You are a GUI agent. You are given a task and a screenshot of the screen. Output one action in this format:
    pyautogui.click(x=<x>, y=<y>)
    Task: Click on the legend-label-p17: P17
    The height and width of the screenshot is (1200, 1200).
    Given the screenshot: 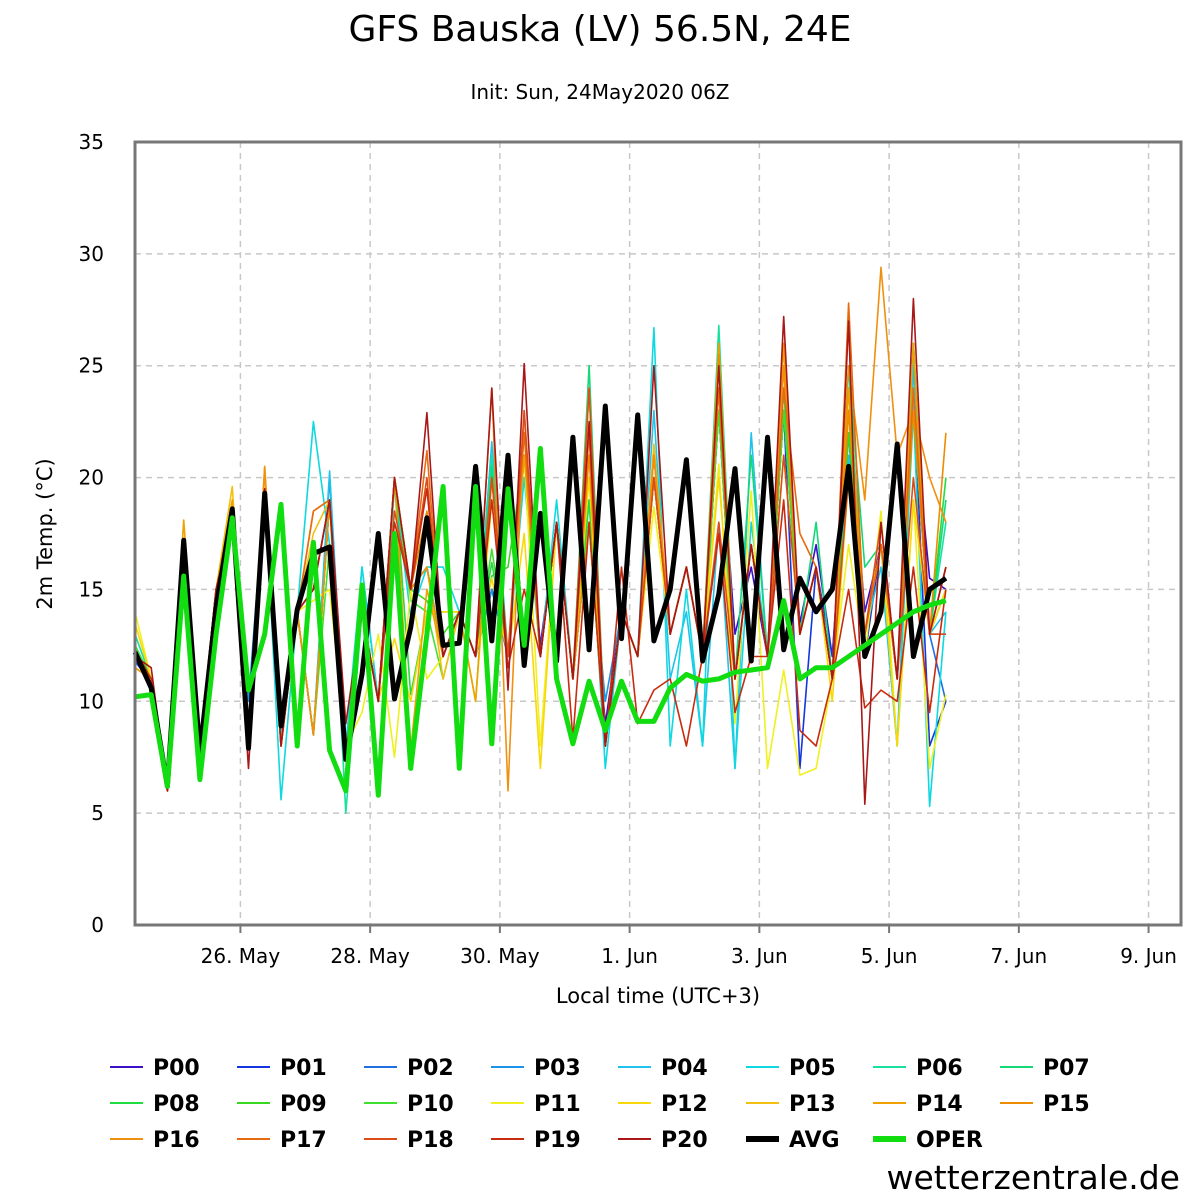 What is the action you would take?
    pyautogui.click(x=303, y=1140)
    